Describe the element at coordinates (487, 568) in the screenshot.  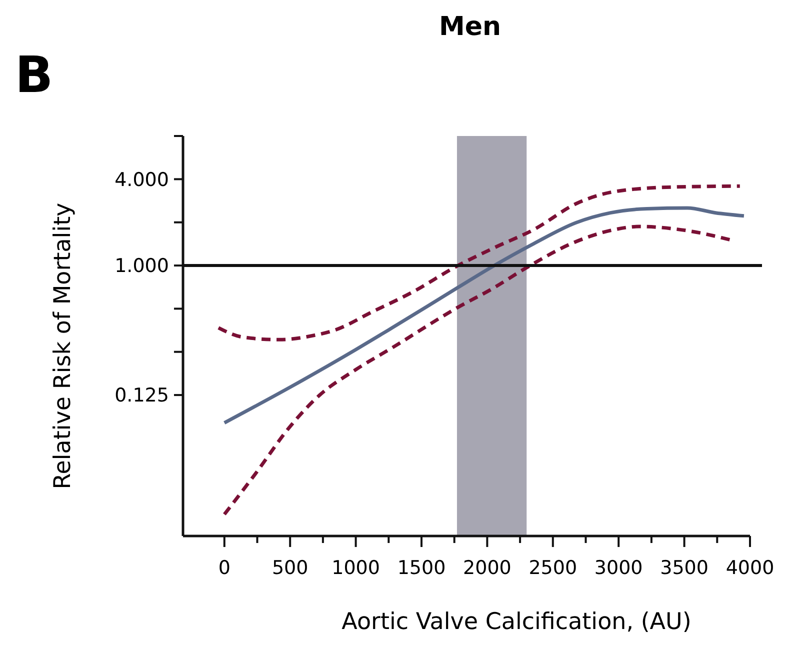
I see `x-tick-label: 2000` at that location.